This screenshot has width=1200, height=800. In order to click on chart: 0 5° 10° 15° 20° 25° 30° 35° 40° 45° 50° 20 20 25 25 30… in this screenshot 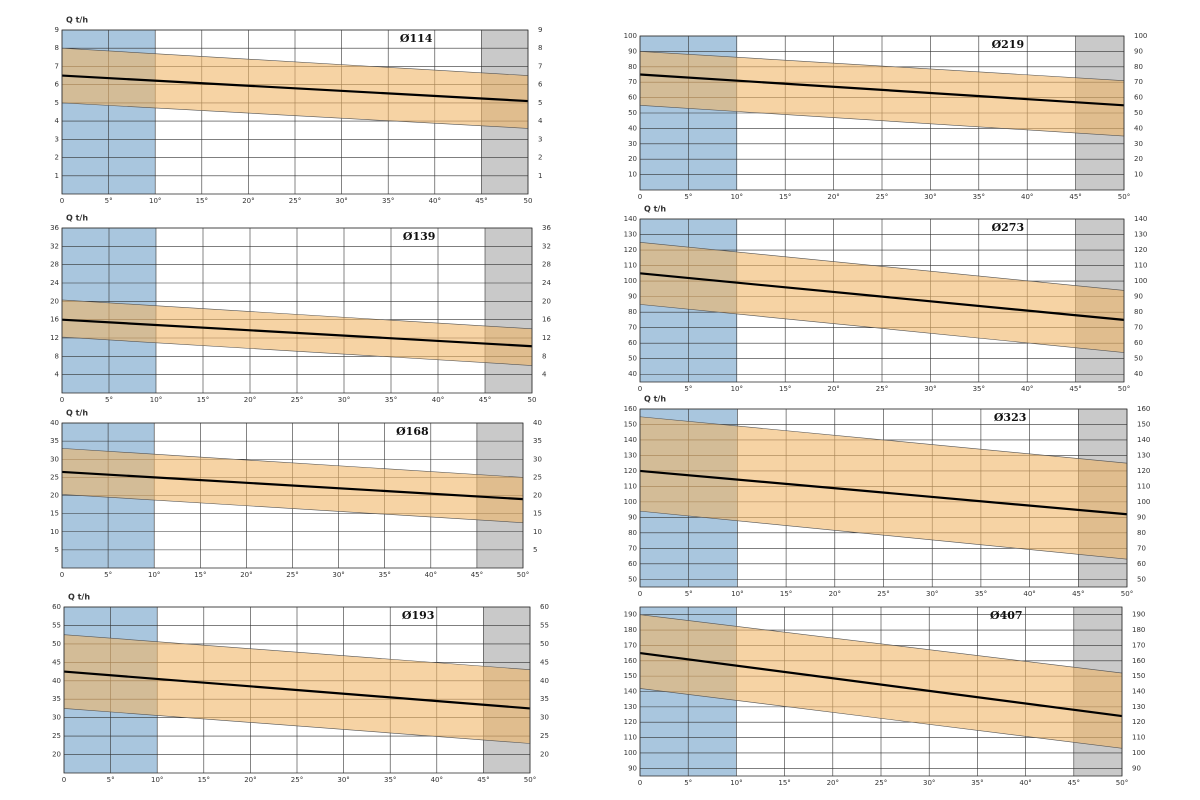, I will do `click(300, 689)`.